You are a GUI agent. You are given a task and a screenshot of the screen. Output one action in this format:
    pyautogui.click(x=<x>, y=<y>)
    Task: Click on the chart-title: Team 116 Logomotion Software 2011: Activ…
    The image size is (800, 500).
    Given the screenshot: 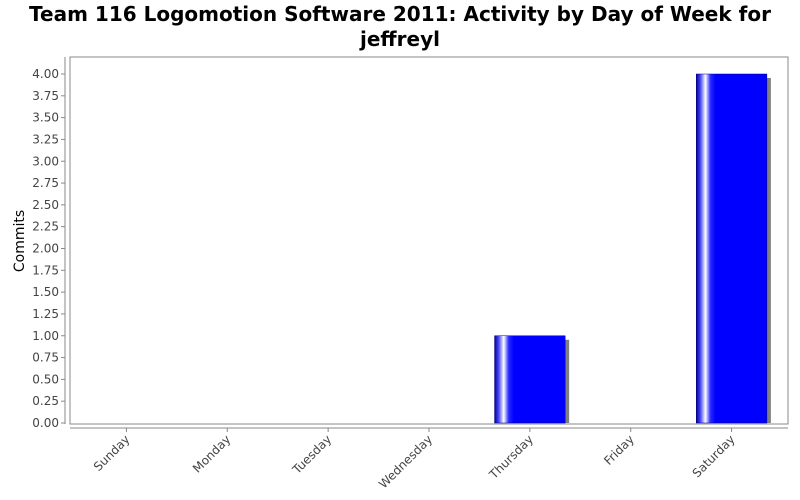 What is the action you would take?
    pyautogui.click(x=400, y=26)
    